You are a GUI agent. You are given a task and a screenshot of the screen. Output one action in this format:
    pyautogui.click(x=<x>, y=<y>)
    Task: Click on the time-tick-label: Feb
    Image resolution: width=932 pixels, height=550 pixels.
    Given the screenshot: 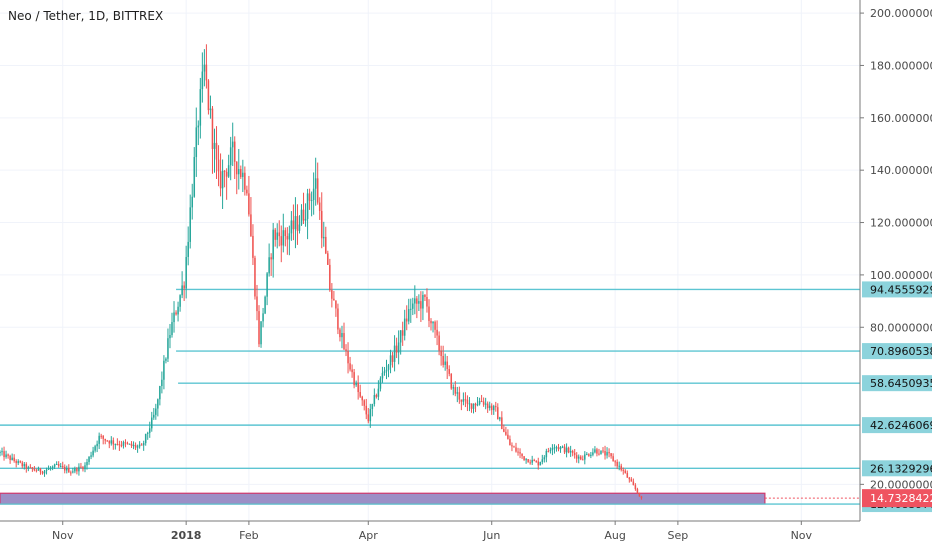 What is the action you would take?
    pyautogui.click(x=248, y=535)
    